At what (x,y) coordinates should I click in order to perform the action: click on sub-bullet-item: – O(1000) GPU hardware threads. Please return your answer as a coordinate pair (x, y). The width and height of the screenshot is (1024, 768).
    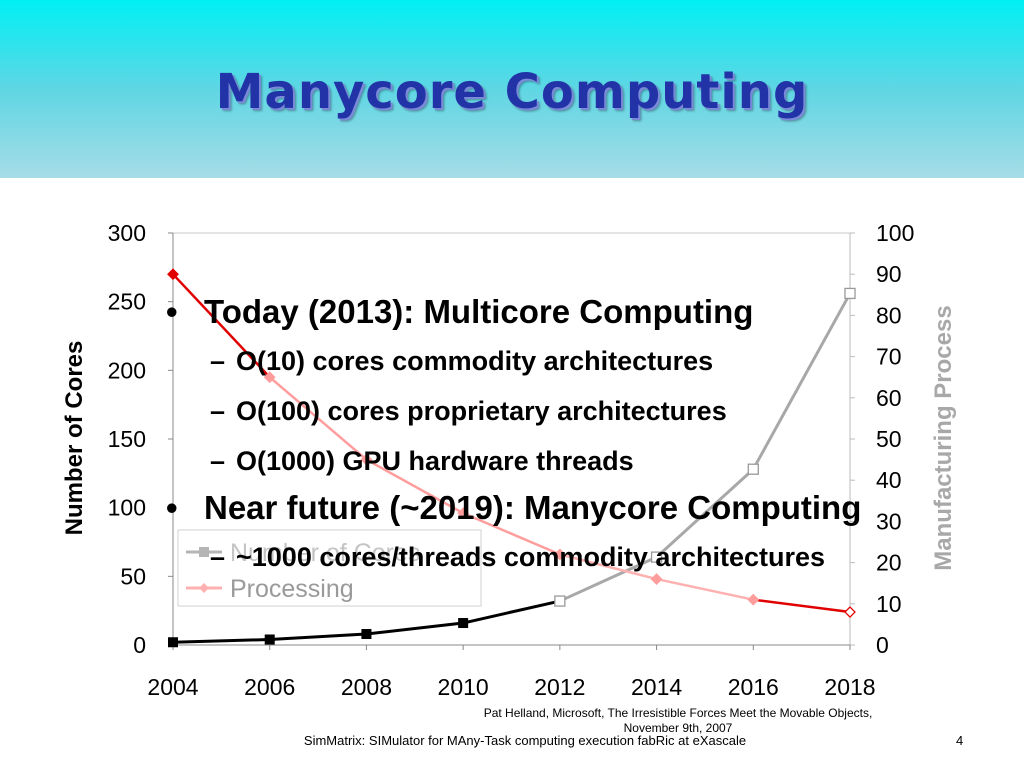
    Looking at the image, I should click on (585, 461).